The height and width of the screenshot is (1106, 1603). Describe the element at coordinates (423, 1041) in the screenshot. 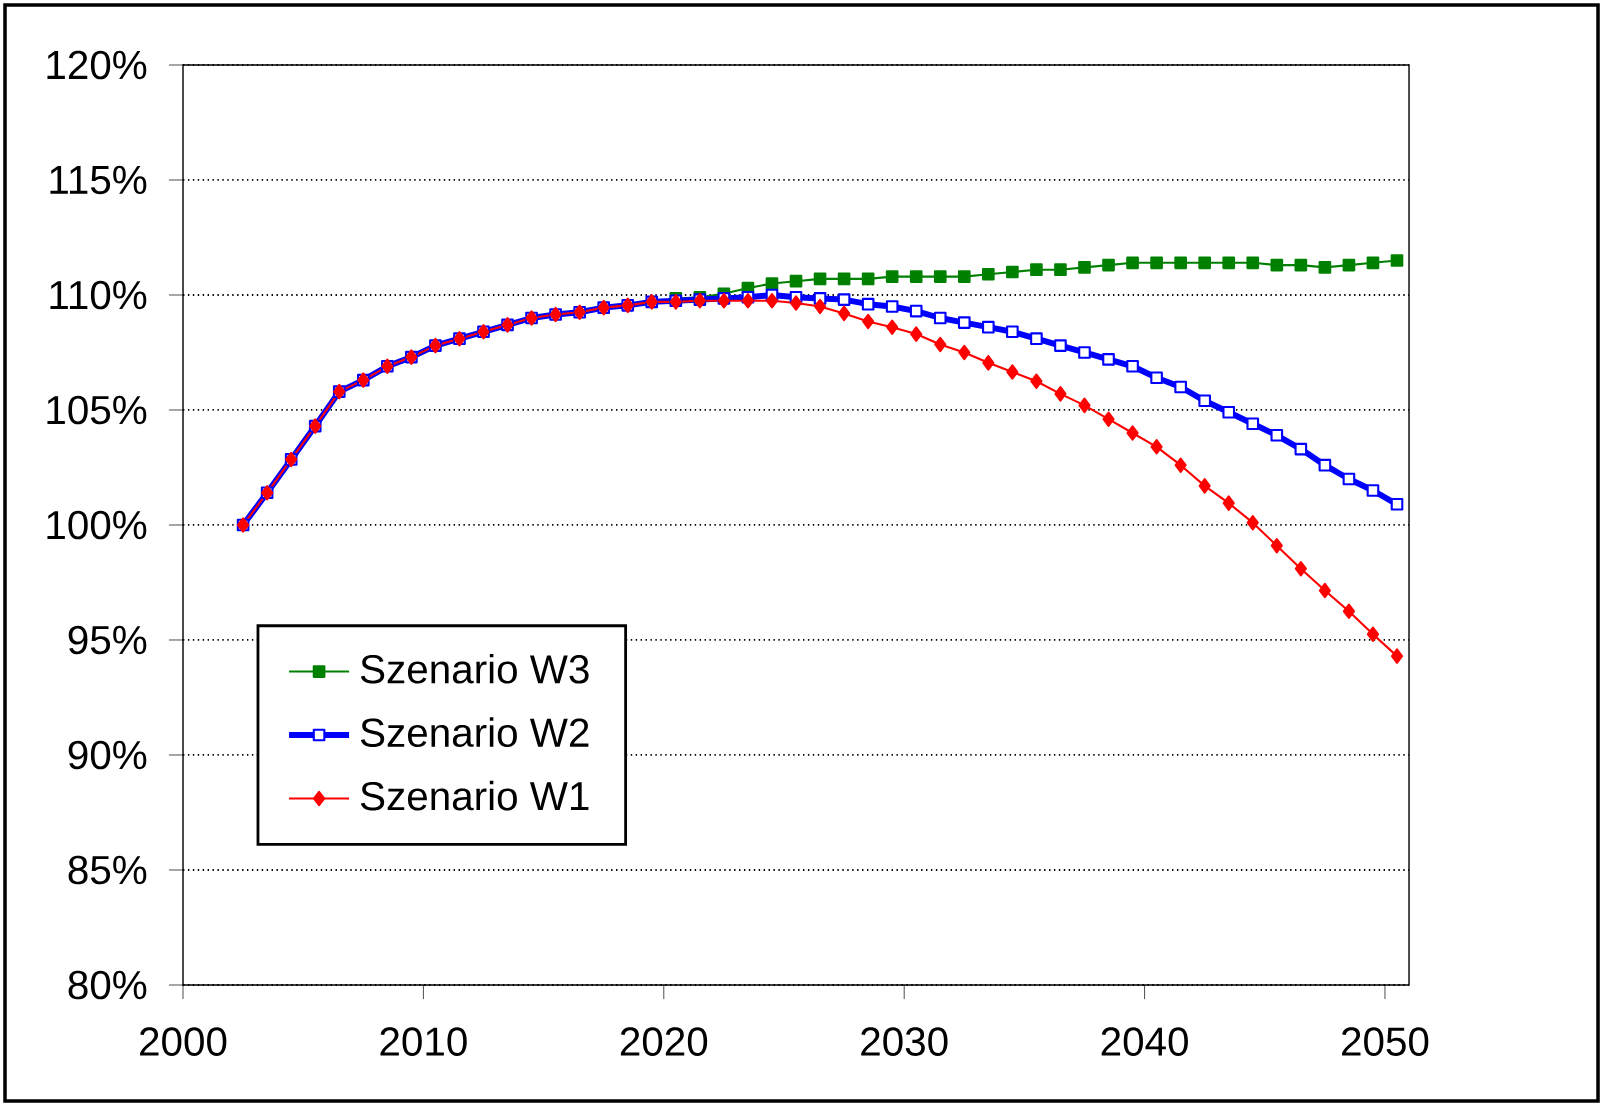

I see `x-tick-label: 2010` at that location.